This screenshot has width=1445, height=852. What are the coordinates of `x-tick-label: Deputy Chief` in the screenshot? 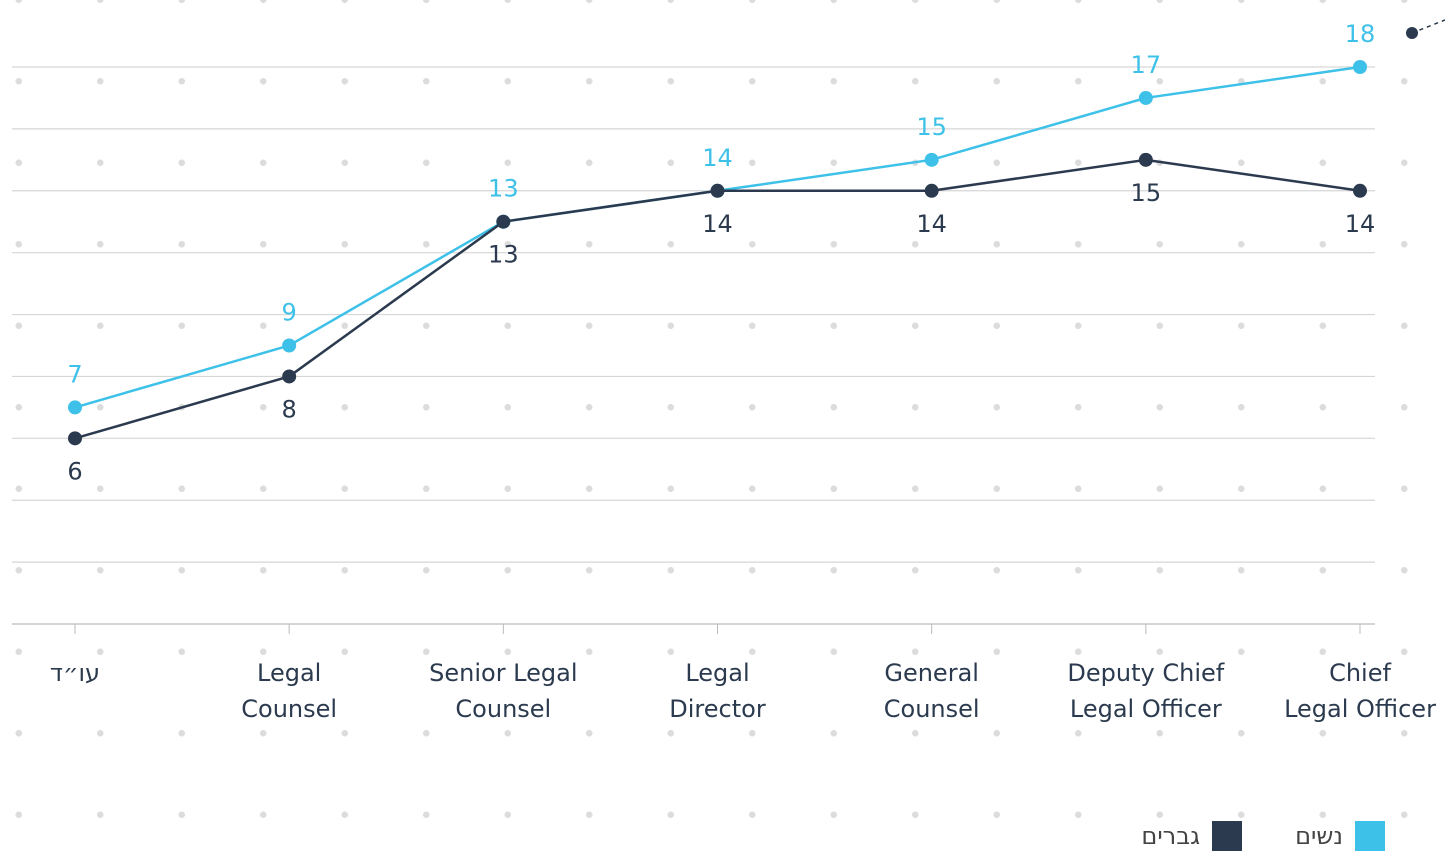 It's located at (1145, 673).